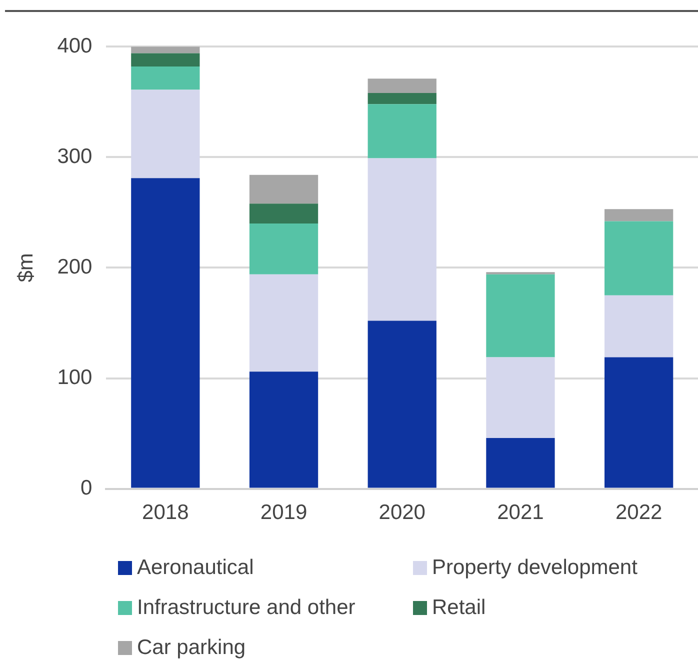 Image resolution: width=698 pixels, height=667 pixels. What do you see at coordinates (195, 568) in the screenshot?
I see `legend-label: Aeronautical` at bounding box center [195, 568].